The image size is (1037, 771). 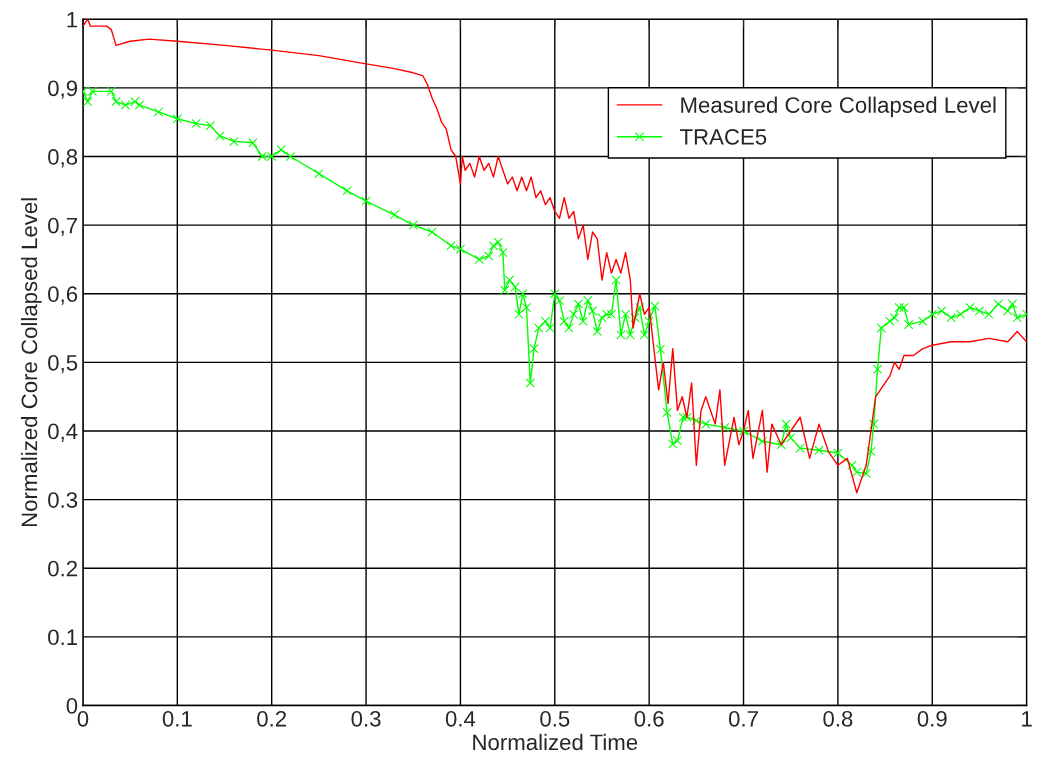 I want to click on x-axis-title: Normalized Time, so click(x=555, y=742).